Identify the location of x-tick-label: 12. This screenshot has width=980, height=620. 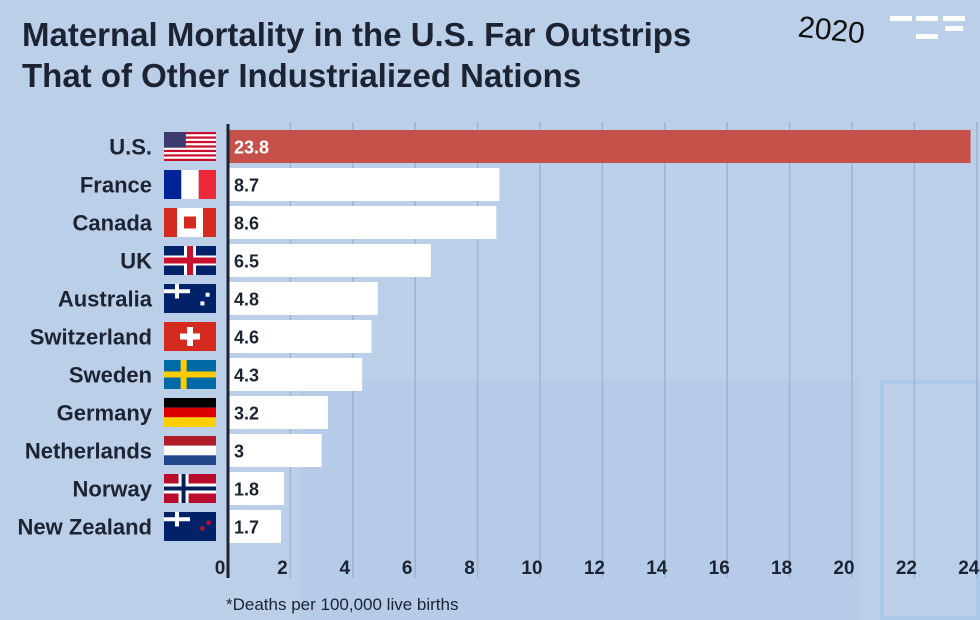
(594, 568).